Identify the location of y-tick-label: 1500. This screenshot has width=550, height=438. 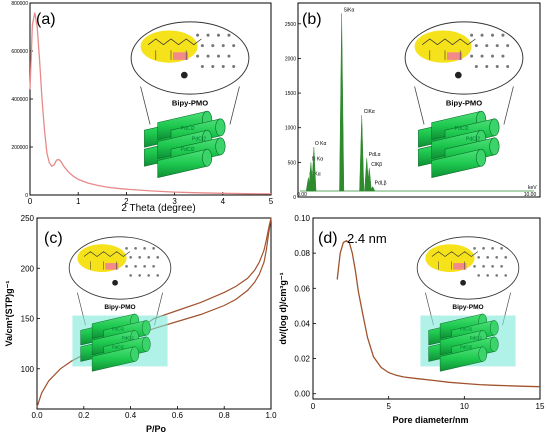
(290, 94).